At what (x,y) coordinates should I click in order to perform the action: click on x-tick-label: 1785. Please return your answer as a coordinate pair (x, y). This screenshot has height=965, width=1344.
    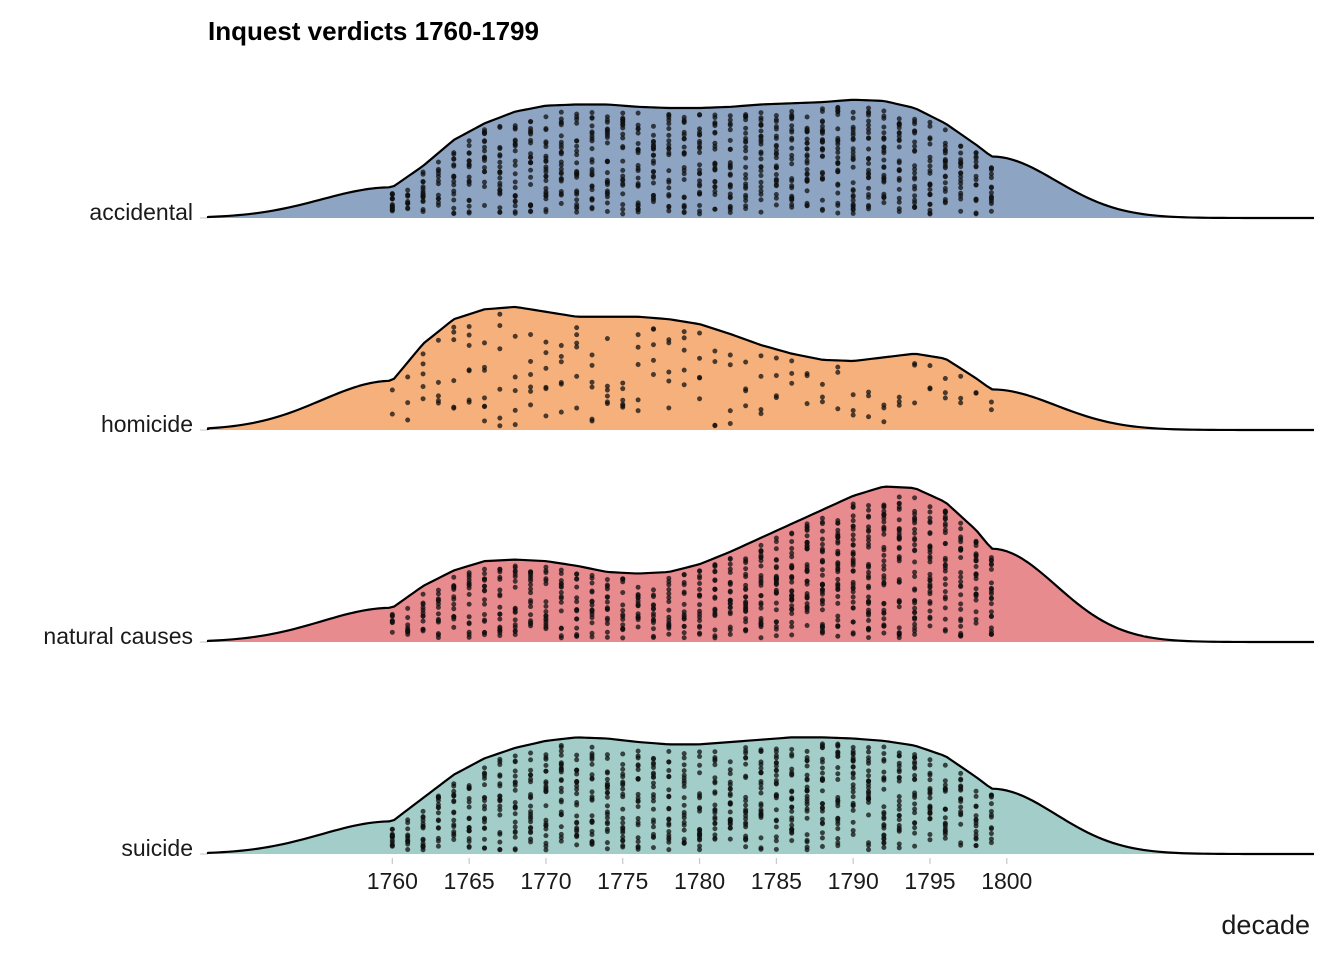
    Looking at the image, I should click on (776, 881).